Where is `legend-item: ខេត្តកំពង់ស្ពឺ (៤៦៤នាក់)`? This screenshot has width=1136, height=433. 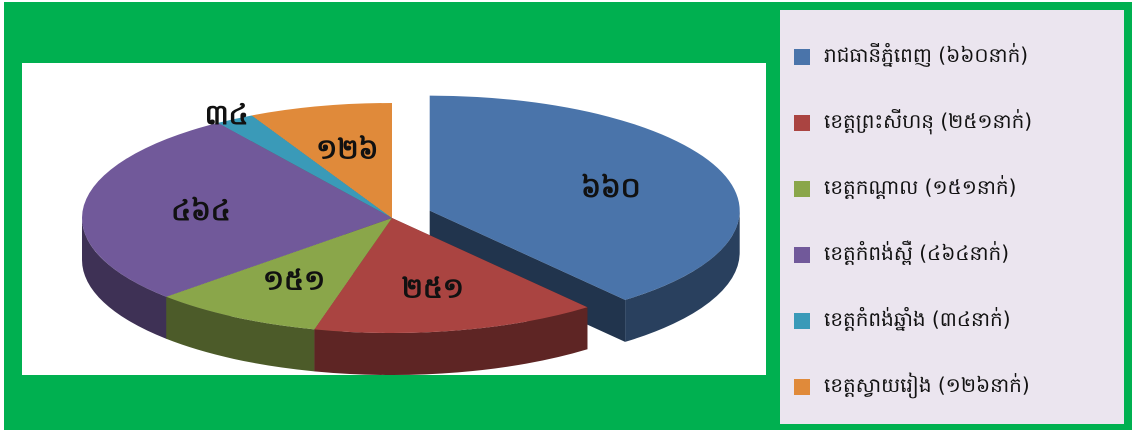 legend-item: ខេត្តកំពង់ស្ពឺ (៤៦៤នាក់) is located at coordinates (959, 255).